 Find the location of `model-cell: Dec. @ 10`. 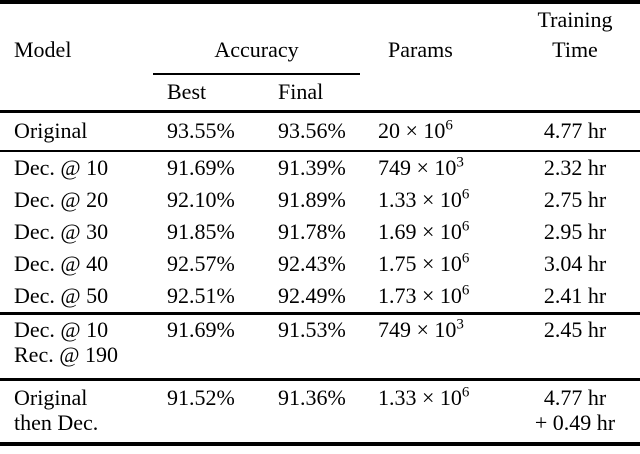

model-cell: Dec. @ 10 is located at coordinates (83, 168).